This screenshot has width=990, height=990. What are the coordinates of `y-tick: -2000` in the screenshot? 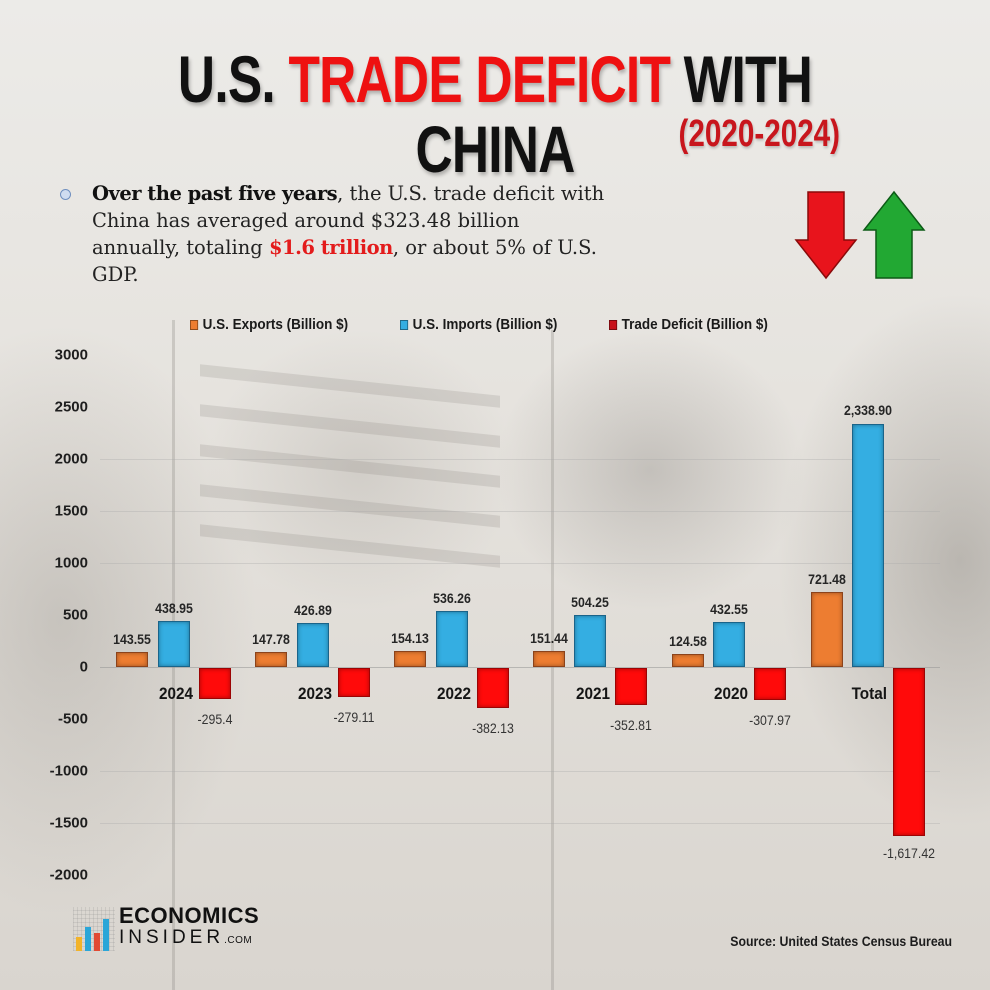 It's located at (68, 875).